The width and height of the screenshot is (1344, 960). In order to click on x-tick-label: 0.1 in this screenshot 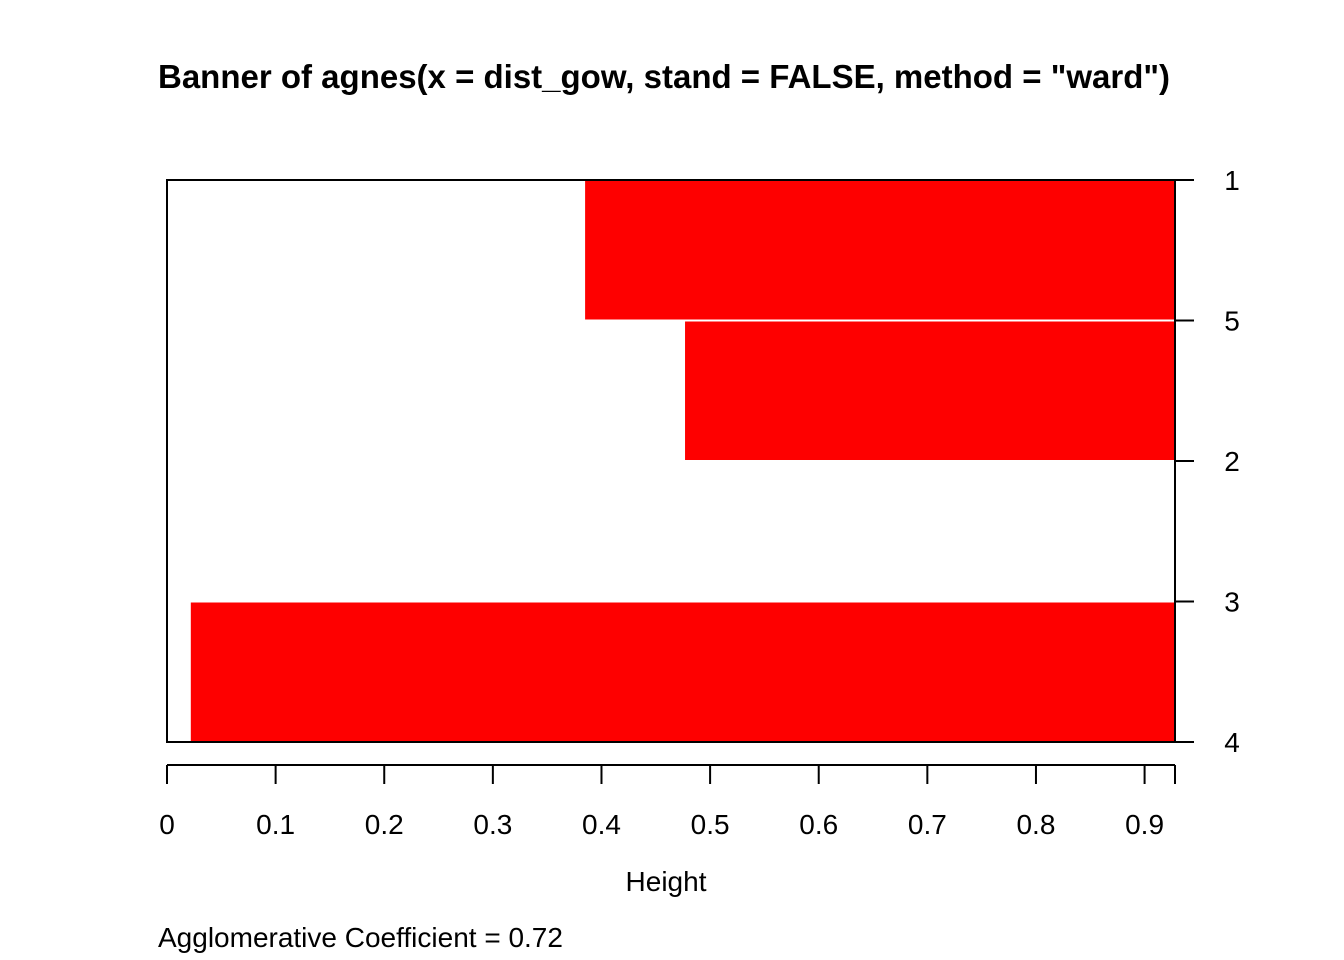, I will do `click(275, 824)`.